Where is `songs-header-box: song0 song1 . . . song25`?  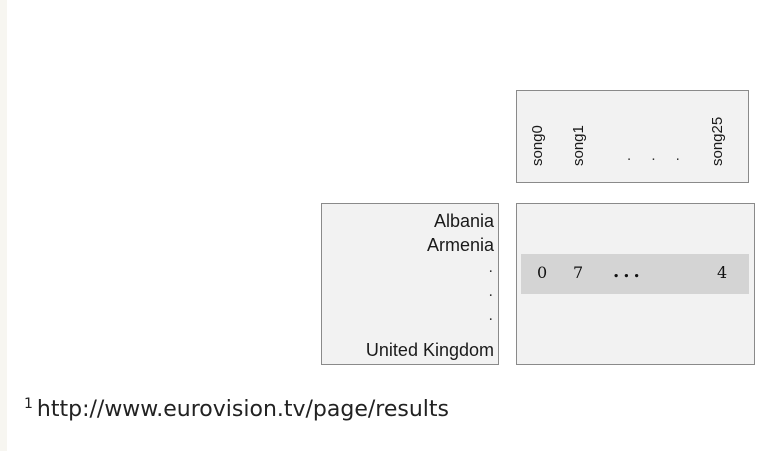
songs-header-box: song0 song1 . . . song25 is located at coordinates (632, 136).